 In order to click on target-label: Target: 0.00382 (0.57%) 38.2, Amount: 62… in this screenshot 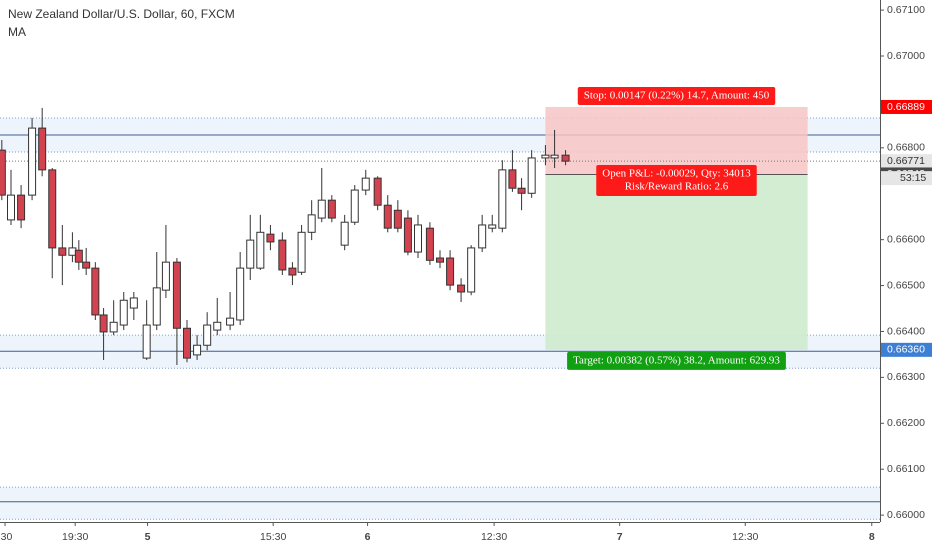, I will do `click(676, 360)`.